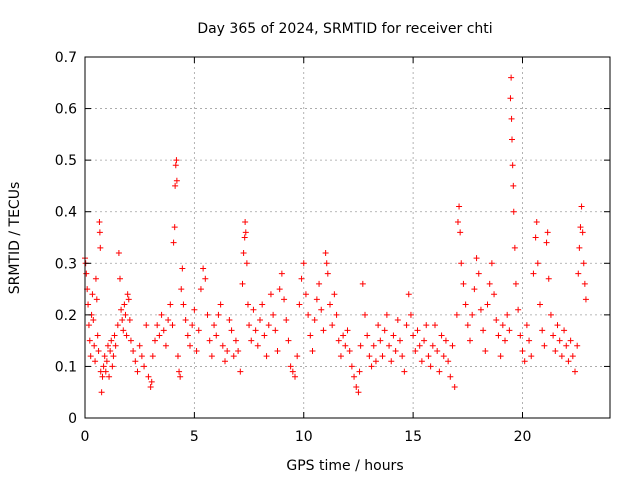 The image size is (640, 480). I want to click on y-tick-label: 0.6, so click(66, 110).